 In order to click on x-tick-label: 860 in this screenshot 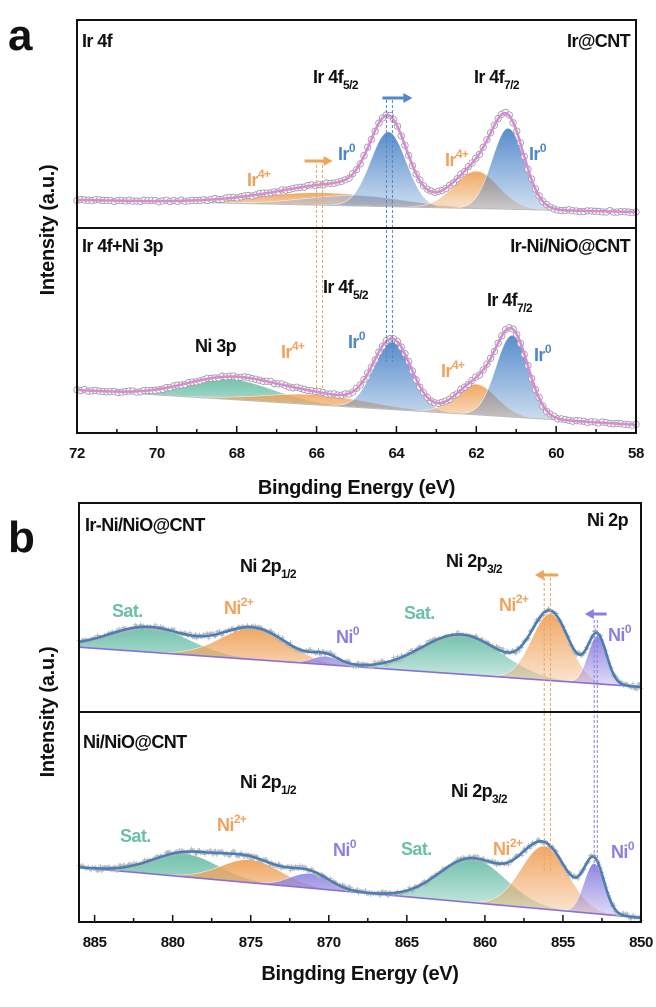, I will do `click(485, 942)`.